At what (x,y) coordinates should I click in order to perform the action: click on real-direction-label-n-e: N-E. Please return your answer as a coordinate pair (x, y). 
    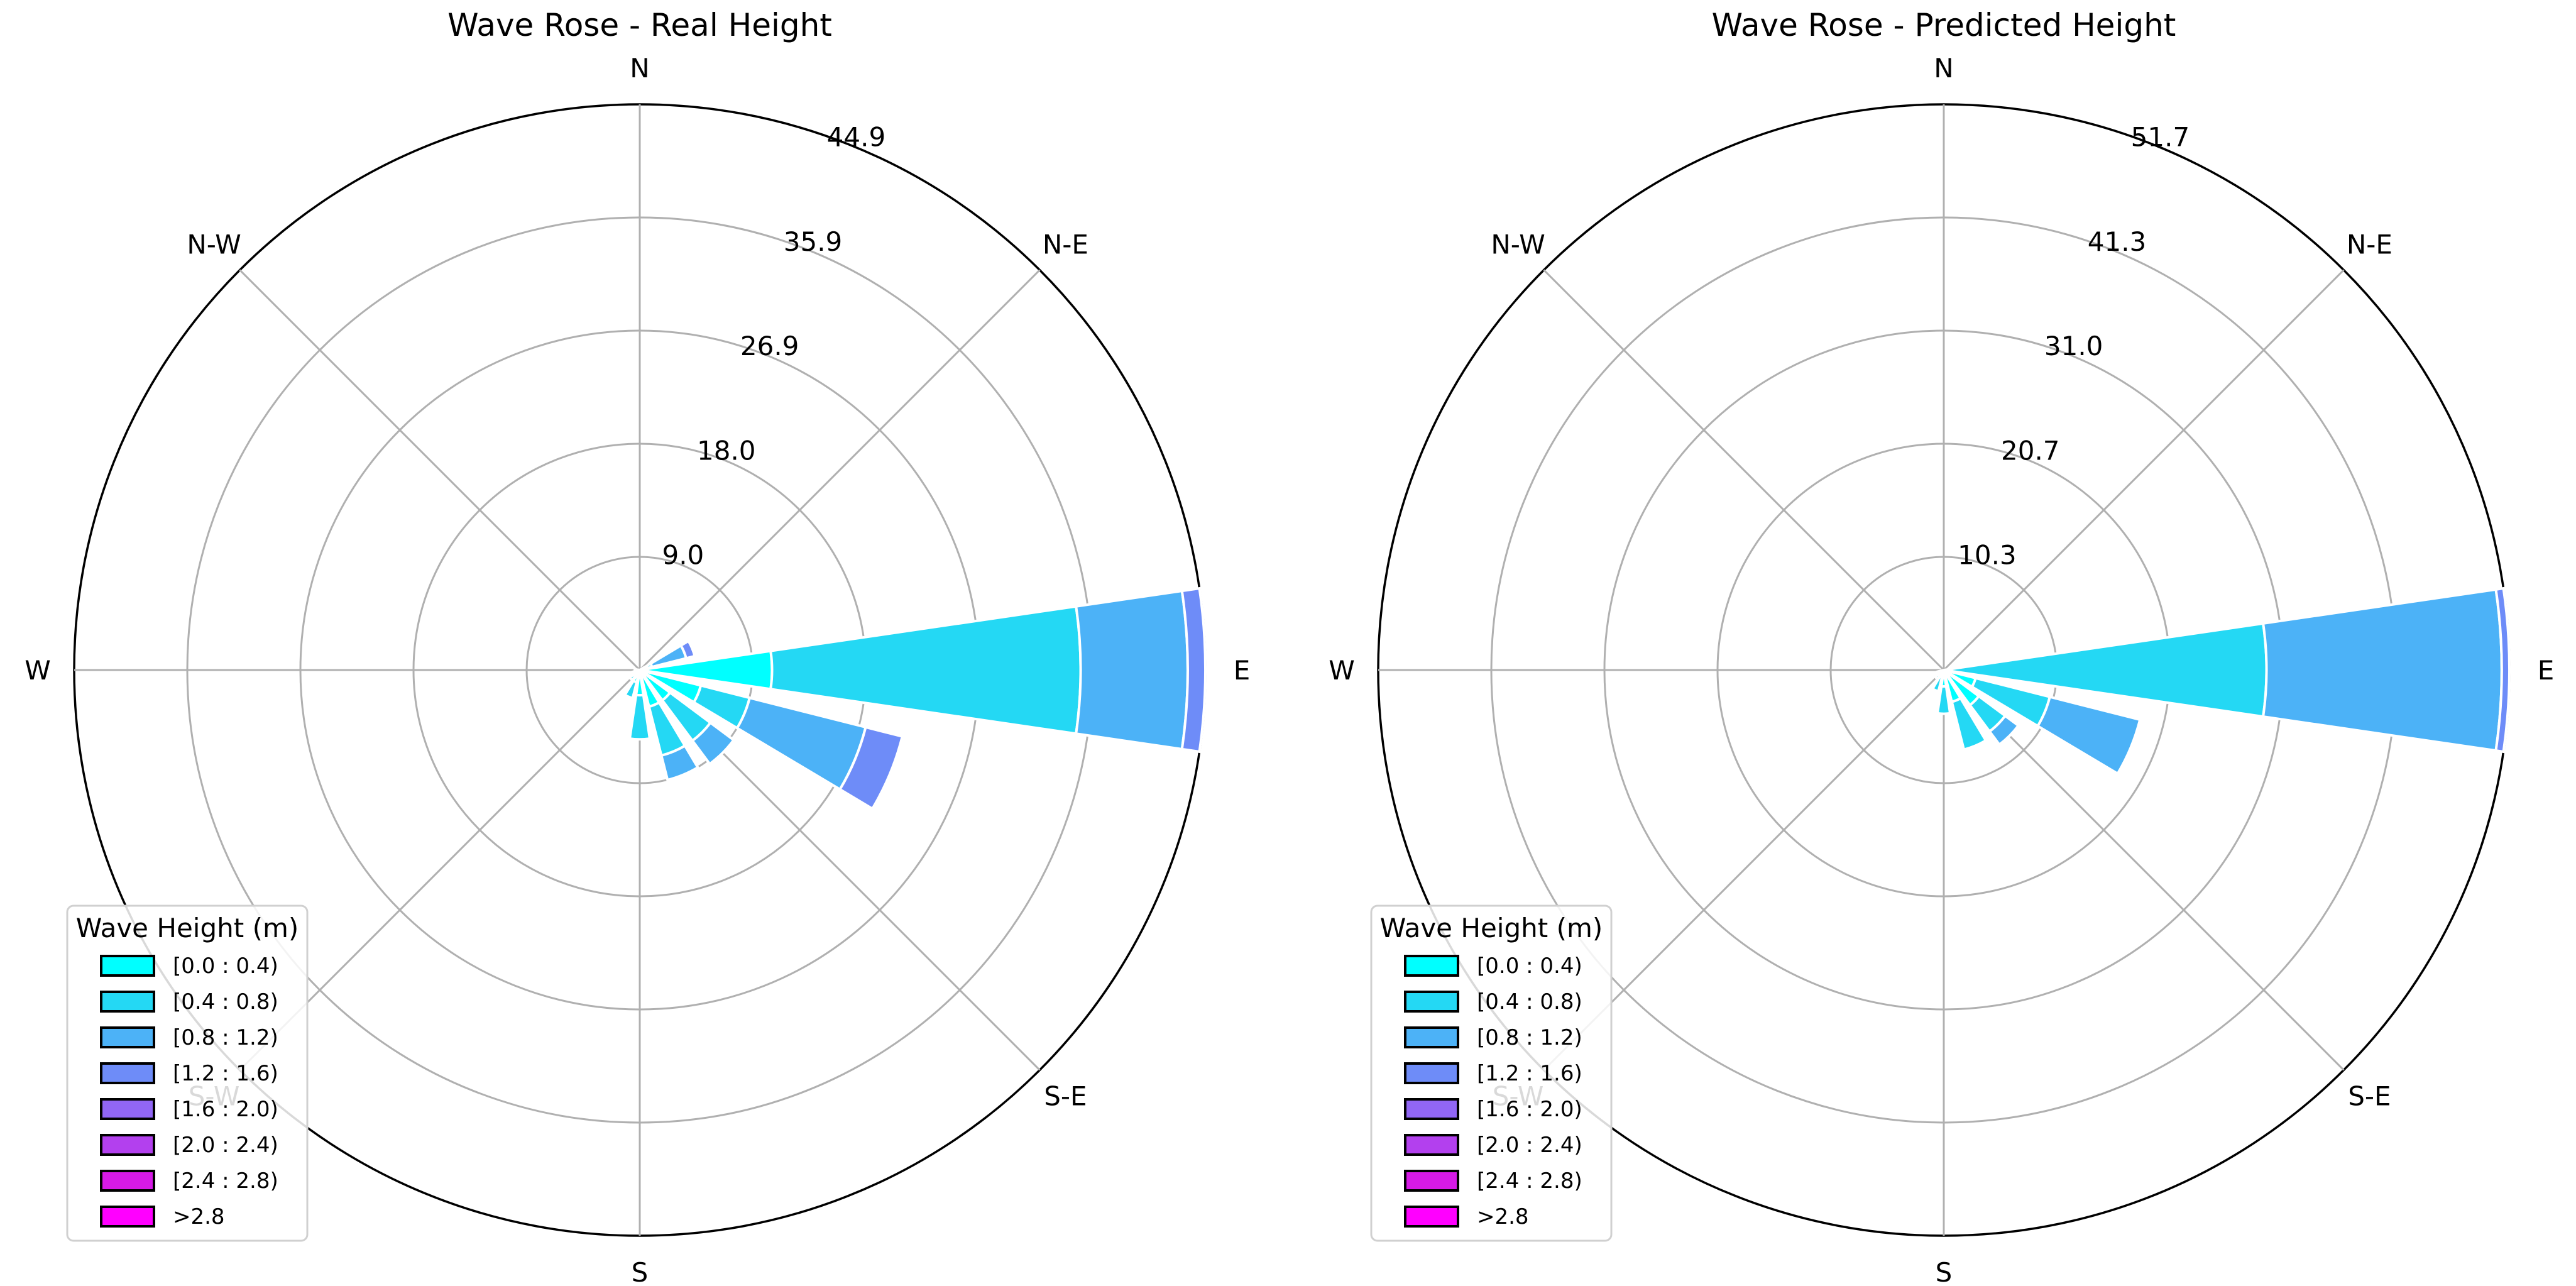
    Looking at the image, I should click on (1065, 244).